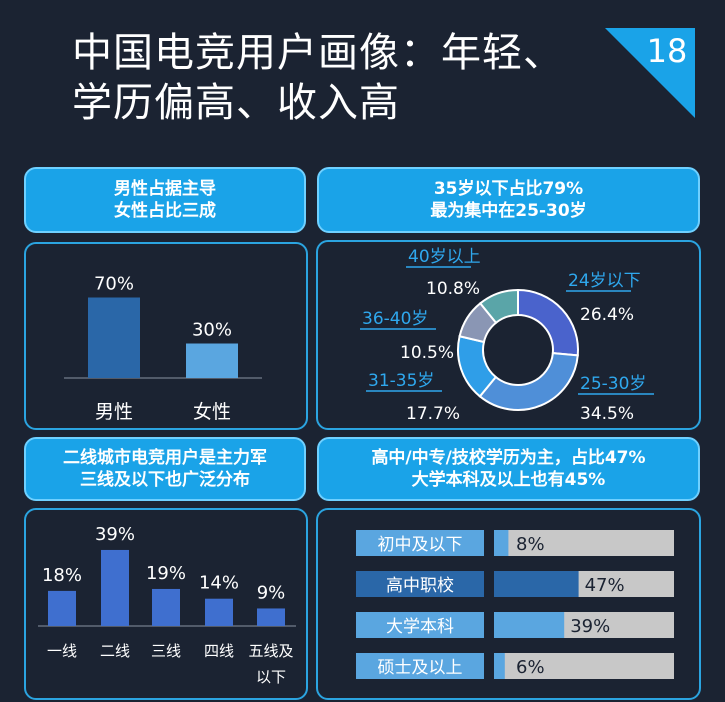 This screenshot has width=725, height=702. Describe the element at coordinates (453, 289) in the screenshot. I see `age-value-label: 10.8%` at that location.